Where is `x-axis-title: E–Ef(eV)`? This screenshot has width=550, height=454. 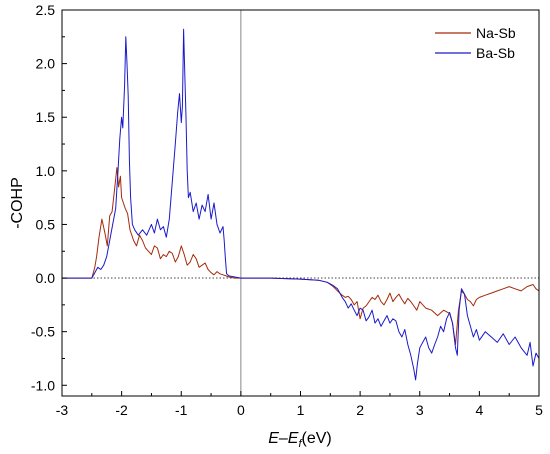 x-axis-title: E–Ef(eV) is located at coordinates (300, 440).